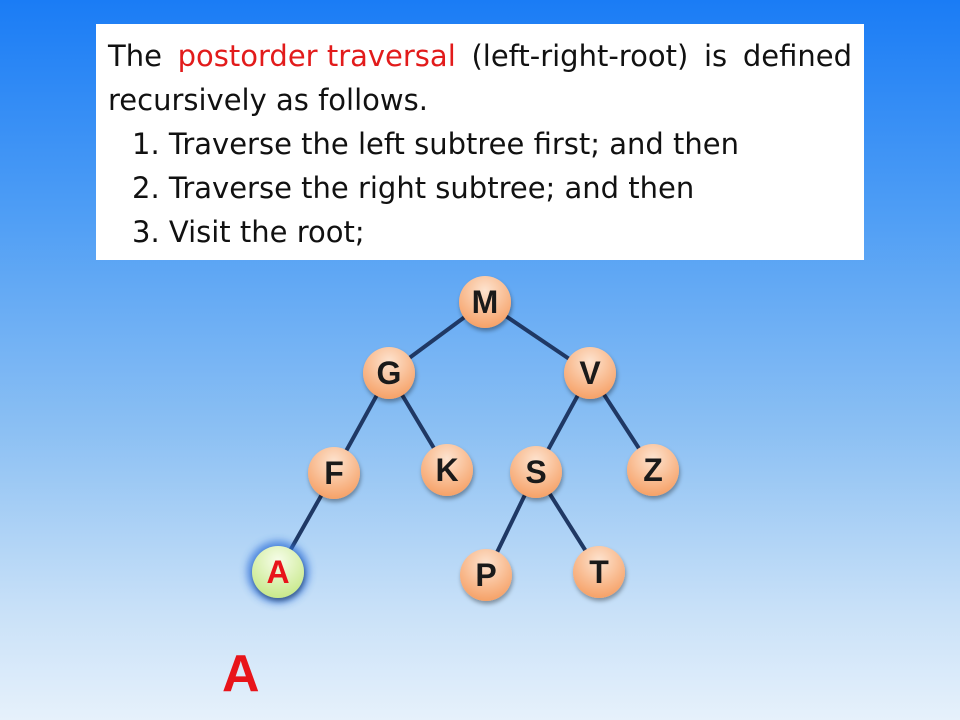 This screenshot has height=720, width=960. What do you see at coordinates (413, 188) in the screenshot?
I see `step-2: 2. Traverse the right subtree; and then` at bounding box center [413, 188].